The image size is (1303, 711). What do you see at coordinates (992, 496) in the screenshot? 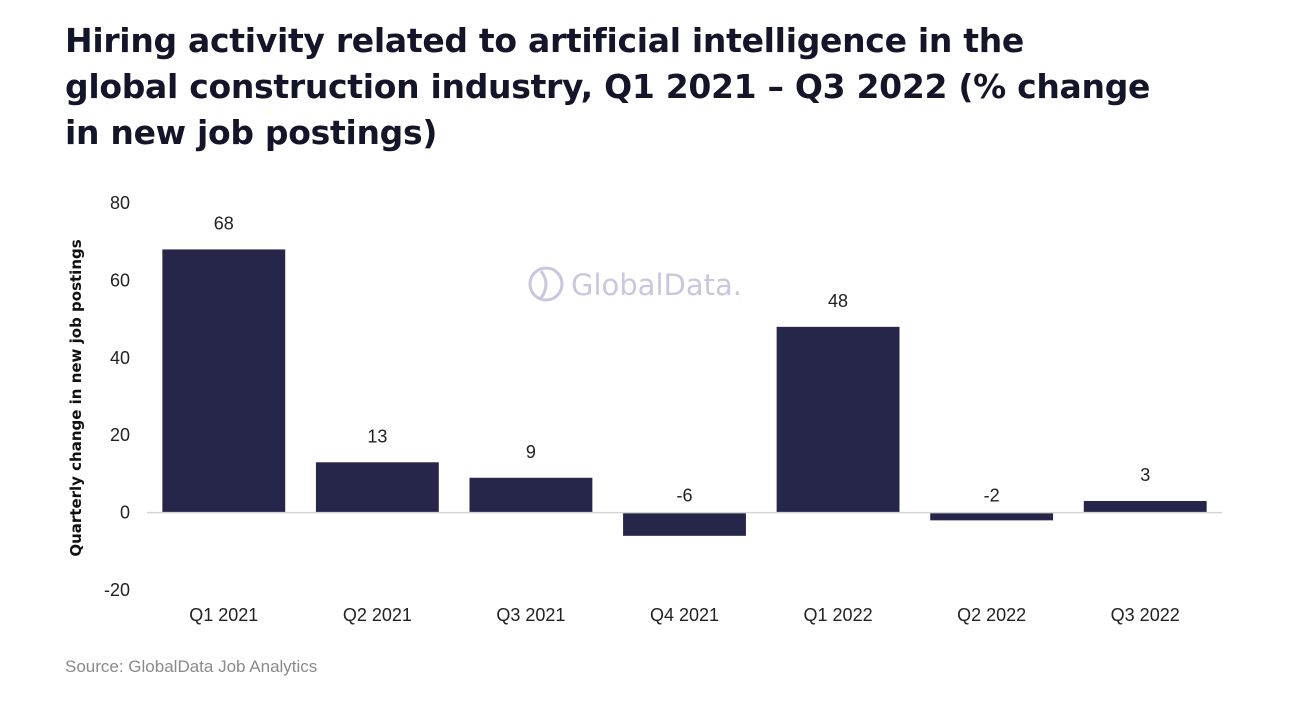
I see `data-label: -2` at bounding box center [992, 496].